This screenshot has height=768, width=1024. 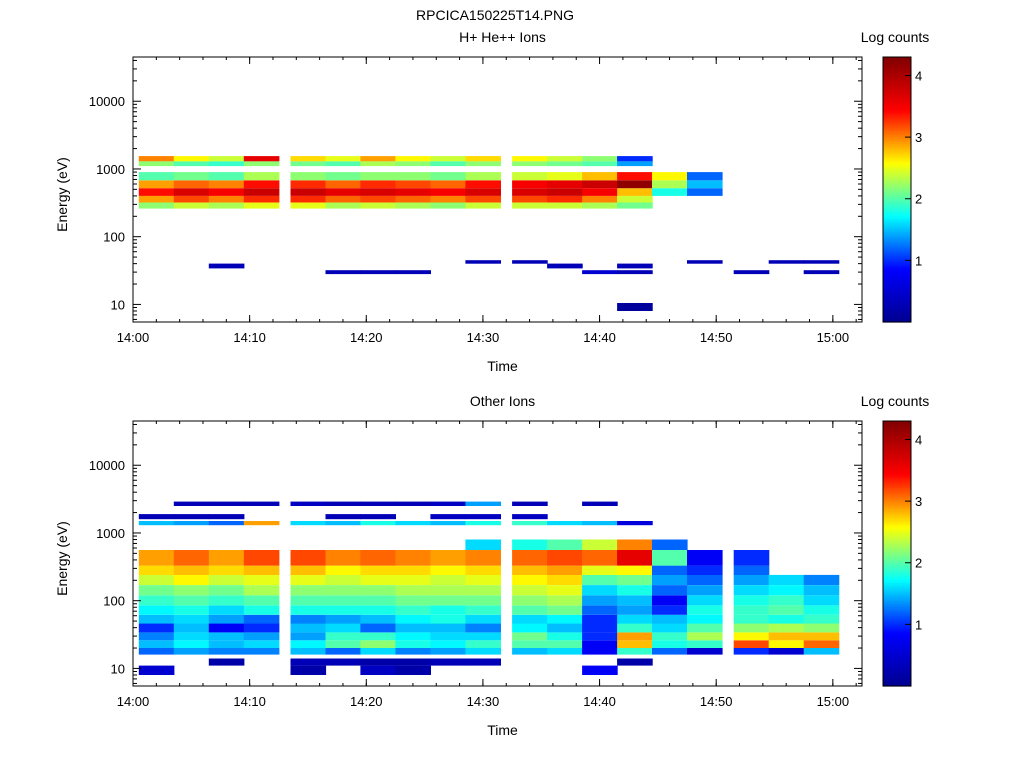 I want to click on panel-title: Other Ions, so click(x=502, y=401).